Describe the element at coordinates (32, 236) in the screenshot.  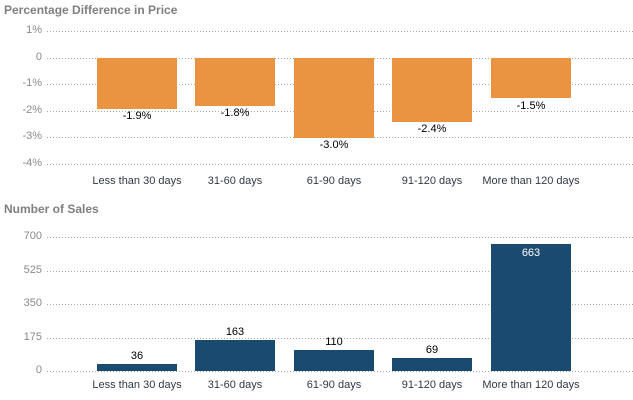
I see `y-axis-tick-label: 700` at that location.